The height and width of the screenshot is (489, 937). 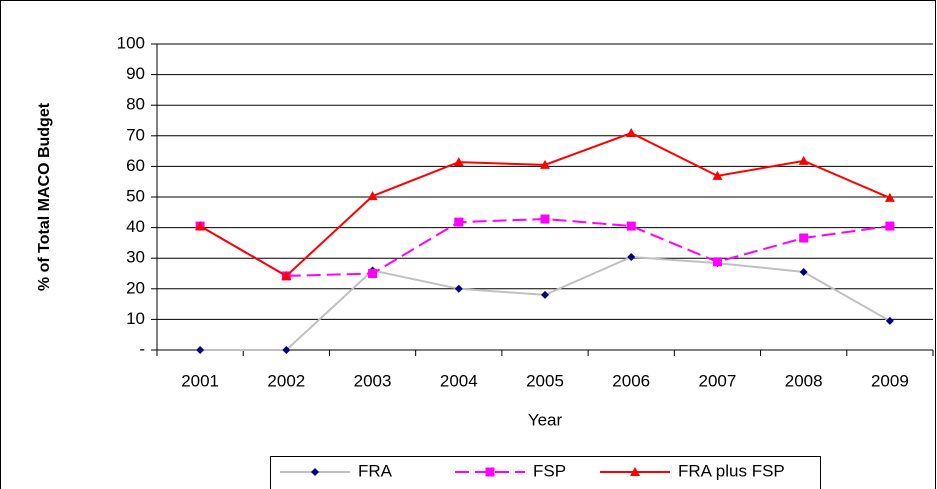 What do you see at coordinates (135, 73) in the screenshot?
I see `y-tick-label: 90` at bounding box center [135, 73].